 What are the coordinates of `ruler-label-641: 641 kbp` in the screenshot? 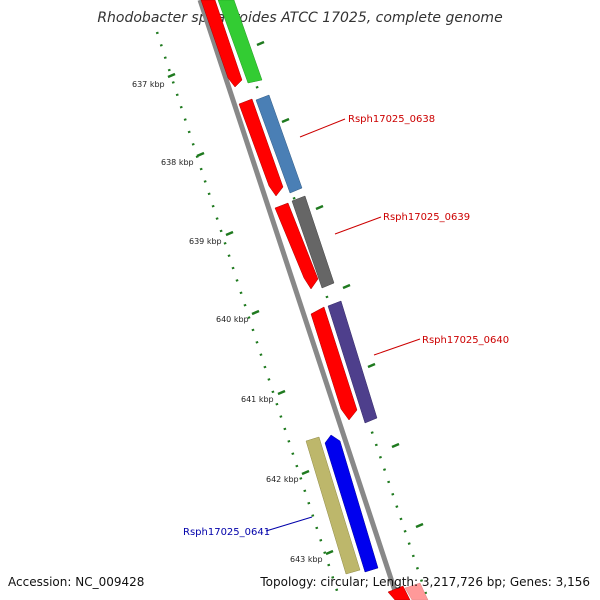 It's located at (257, 399).